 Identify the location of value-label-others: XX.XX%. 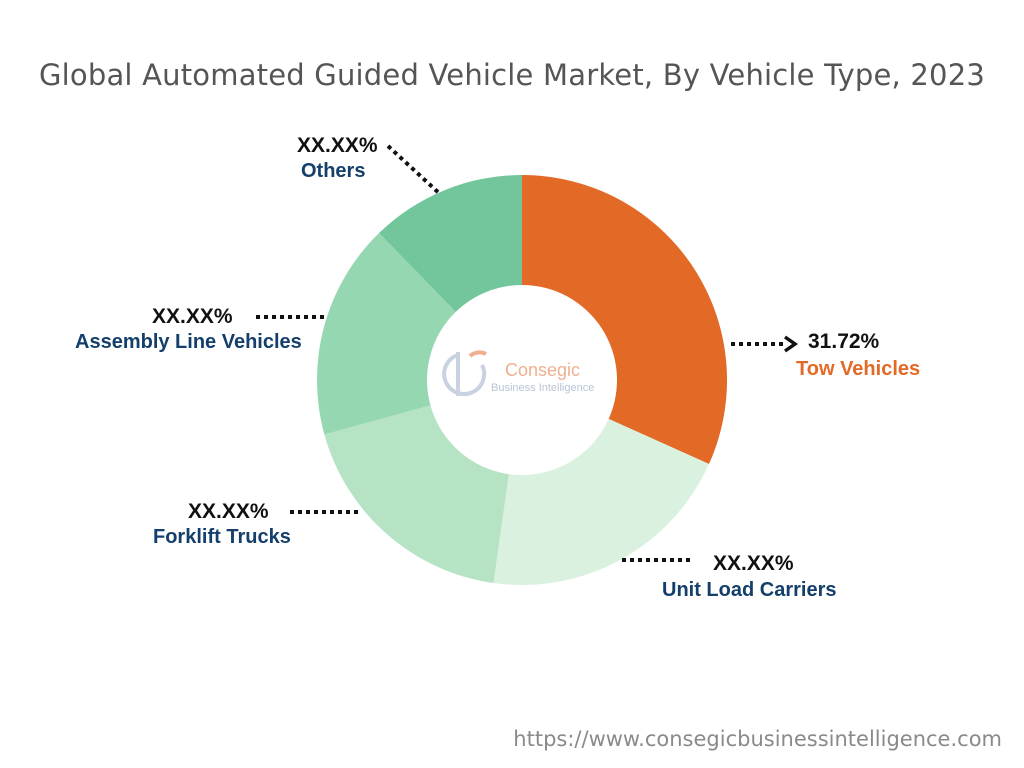
(337, 145).